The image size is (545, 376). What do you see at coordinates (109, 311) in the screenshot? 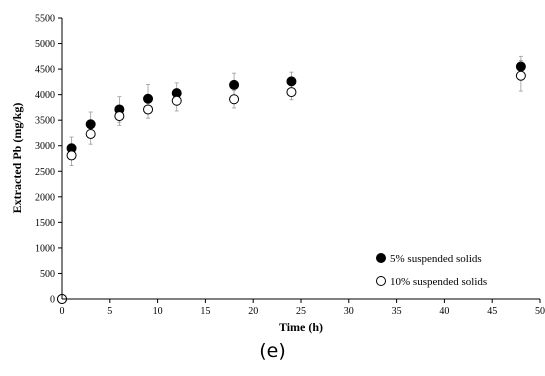
I see `x-tick-label: 5` at bounding box center [109, 311].